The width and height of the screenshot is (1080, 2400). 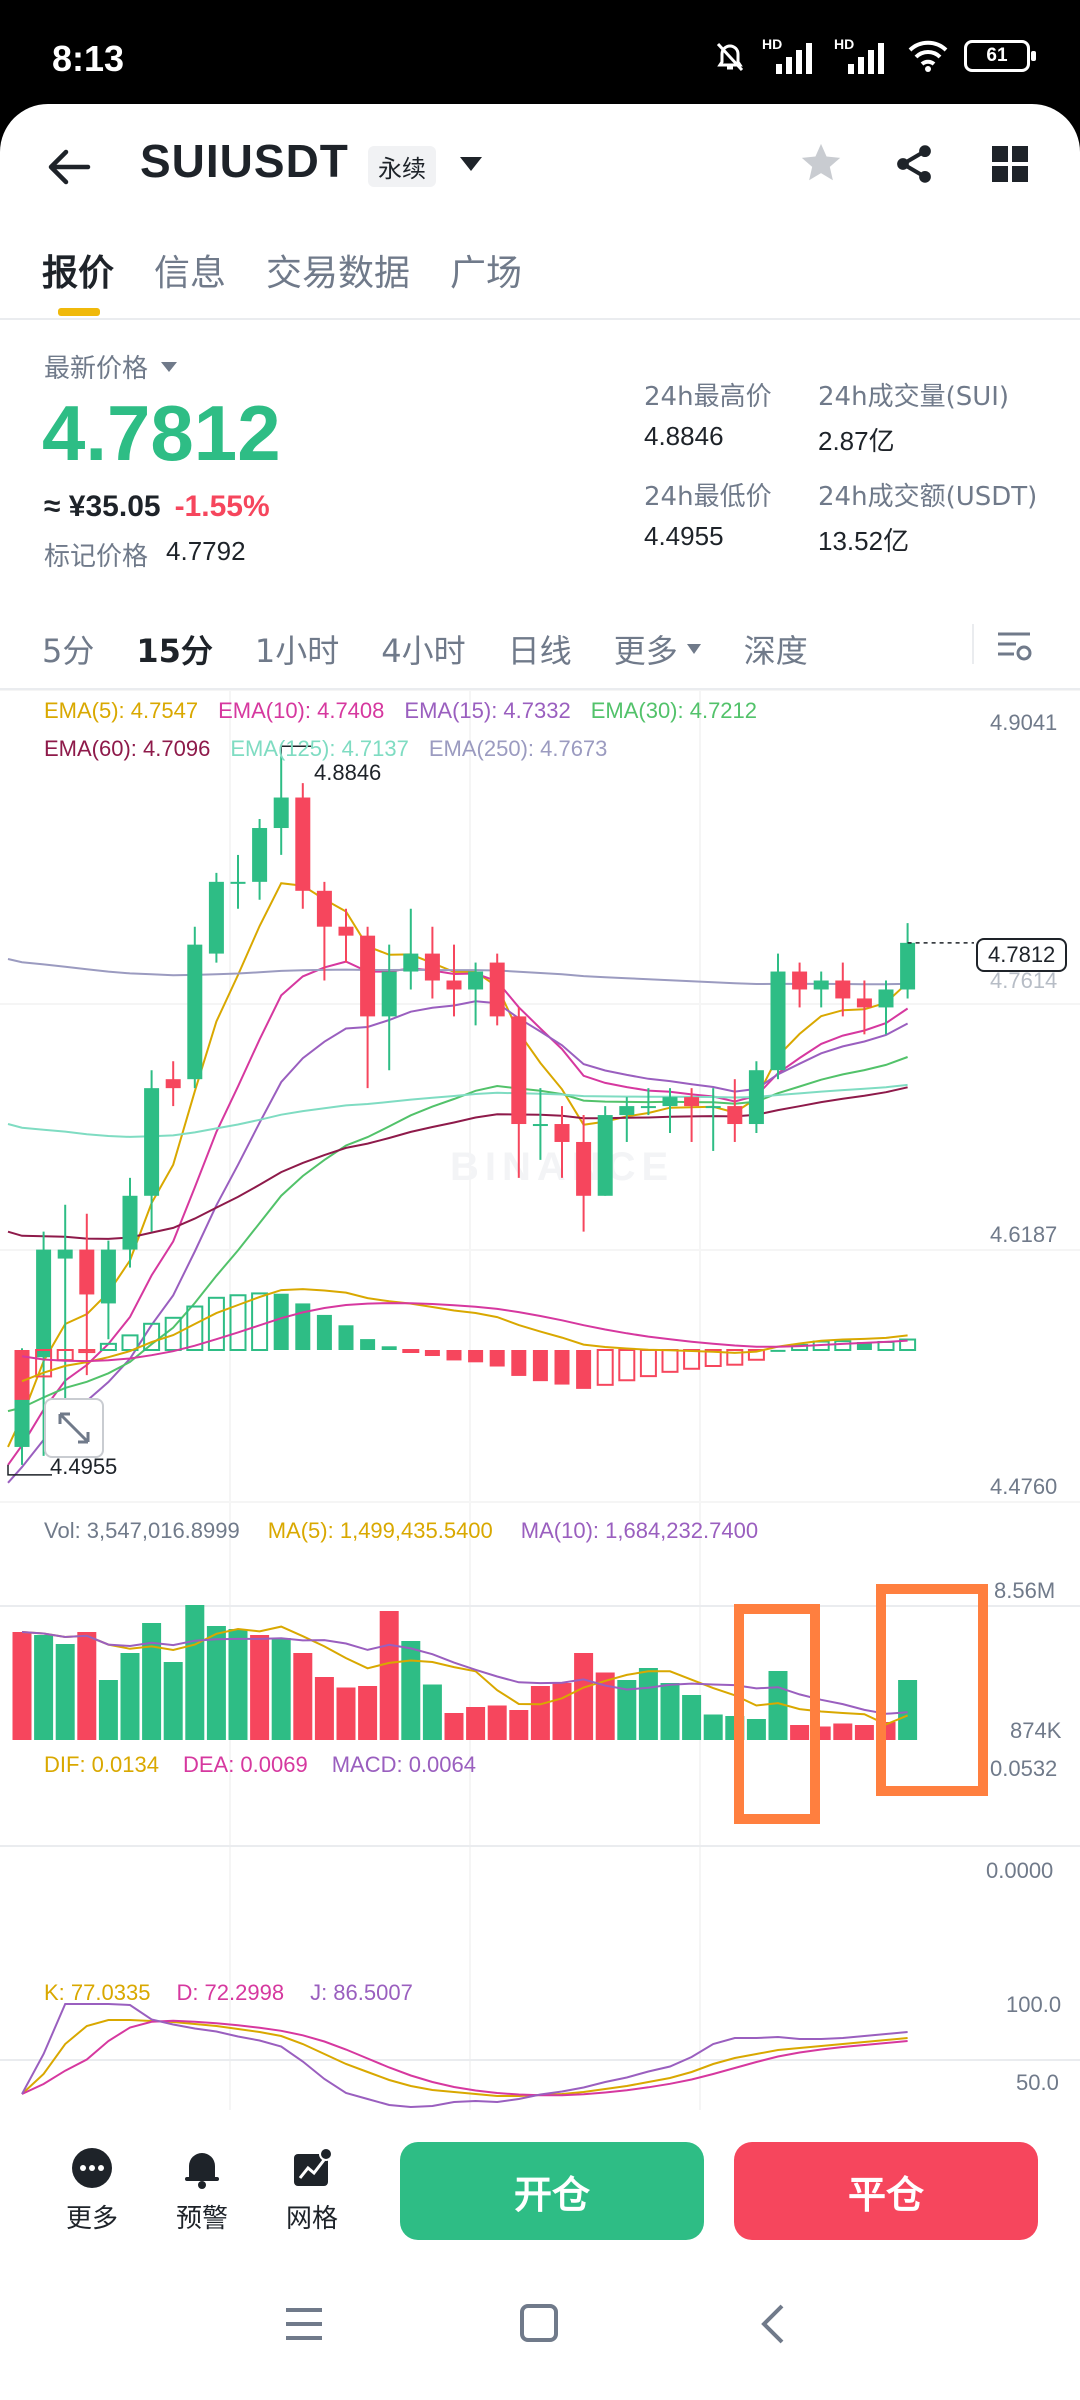 I want to click on recent-apps-icon, so click(x=304, y=2324).